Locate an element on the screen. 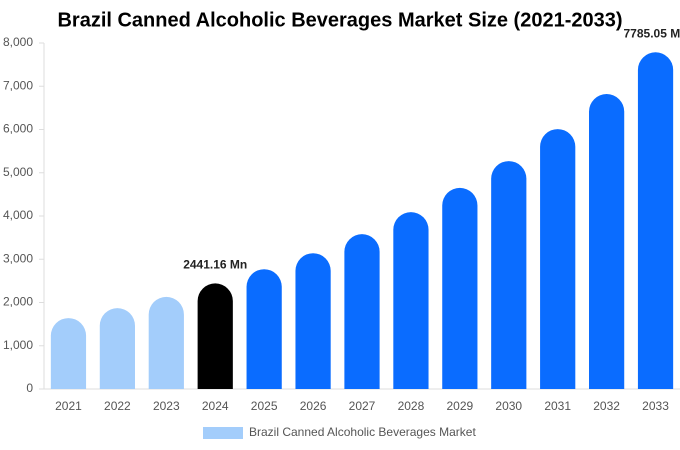 This screenshot has width=680, height=450. value-label: 7785.05 Mn is located at coordinates (652, 33).